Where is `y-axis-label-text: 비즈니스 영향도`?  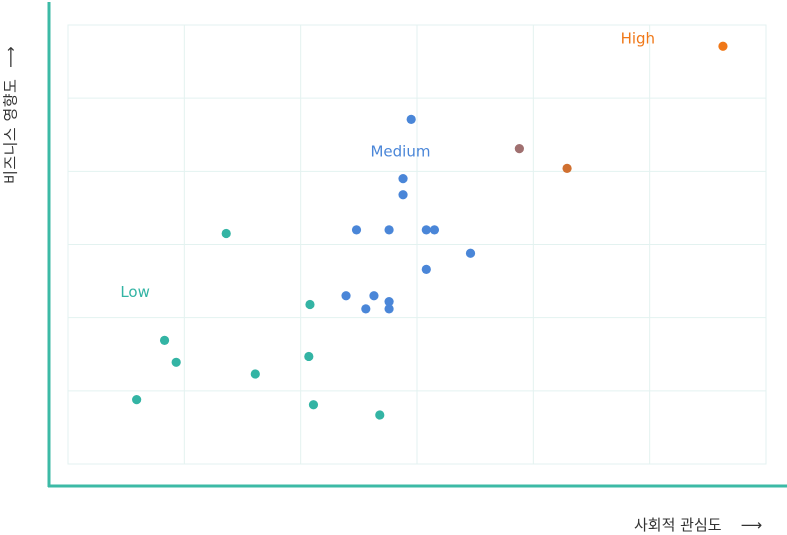
y-axis-label-text: 비즈니스 영향도 is located at coordinates (10, 131).